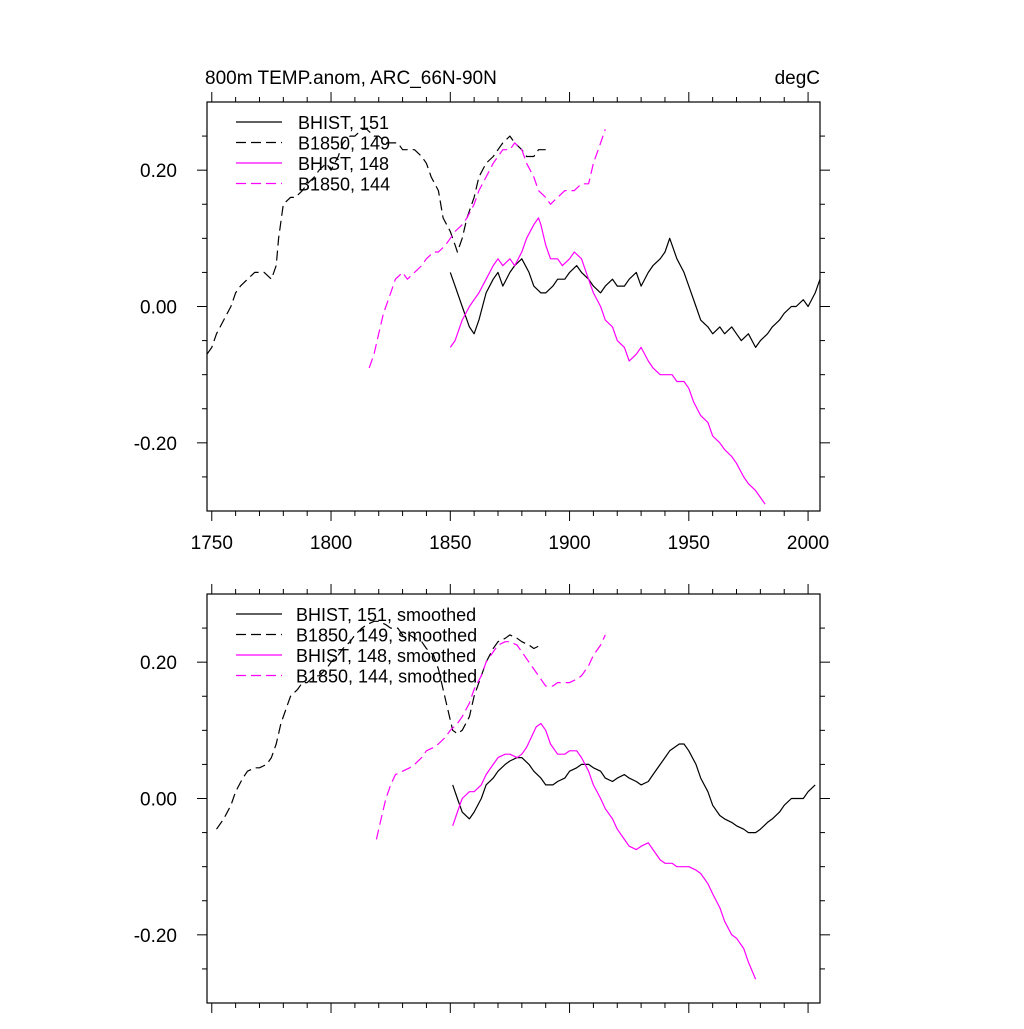  I want to click on x-tick-label: 1850, so click(450, 543).